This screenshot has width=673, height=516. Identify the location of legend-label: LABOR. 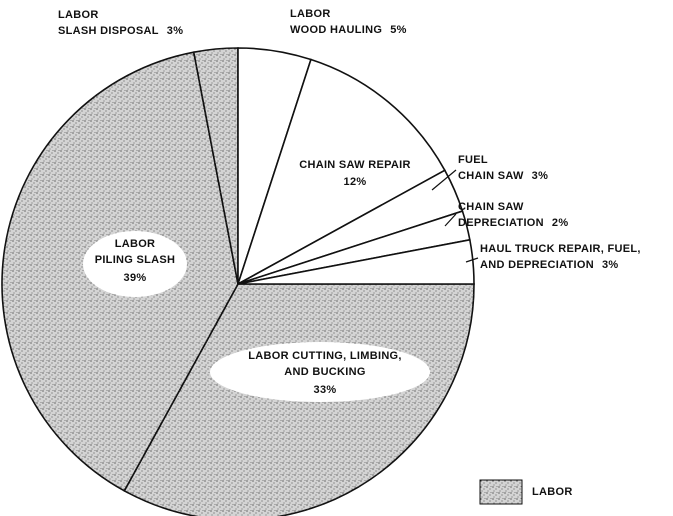
(552, 492).